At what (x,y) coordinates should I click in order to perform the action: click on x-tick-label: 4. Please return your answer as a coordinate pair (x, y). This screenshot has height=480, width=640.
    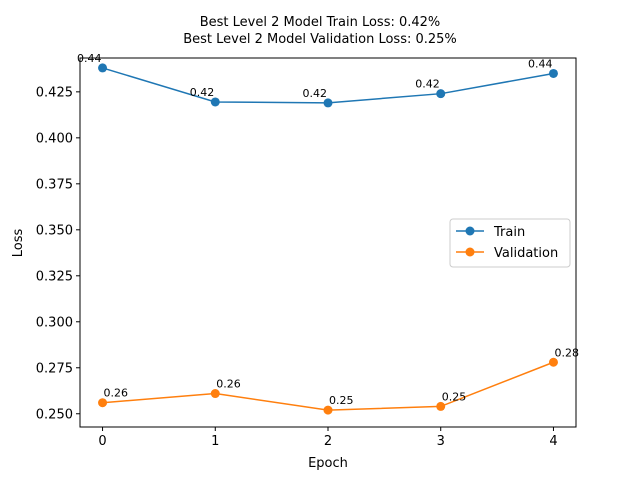
    Looking at the image, I should click on (553, 441).